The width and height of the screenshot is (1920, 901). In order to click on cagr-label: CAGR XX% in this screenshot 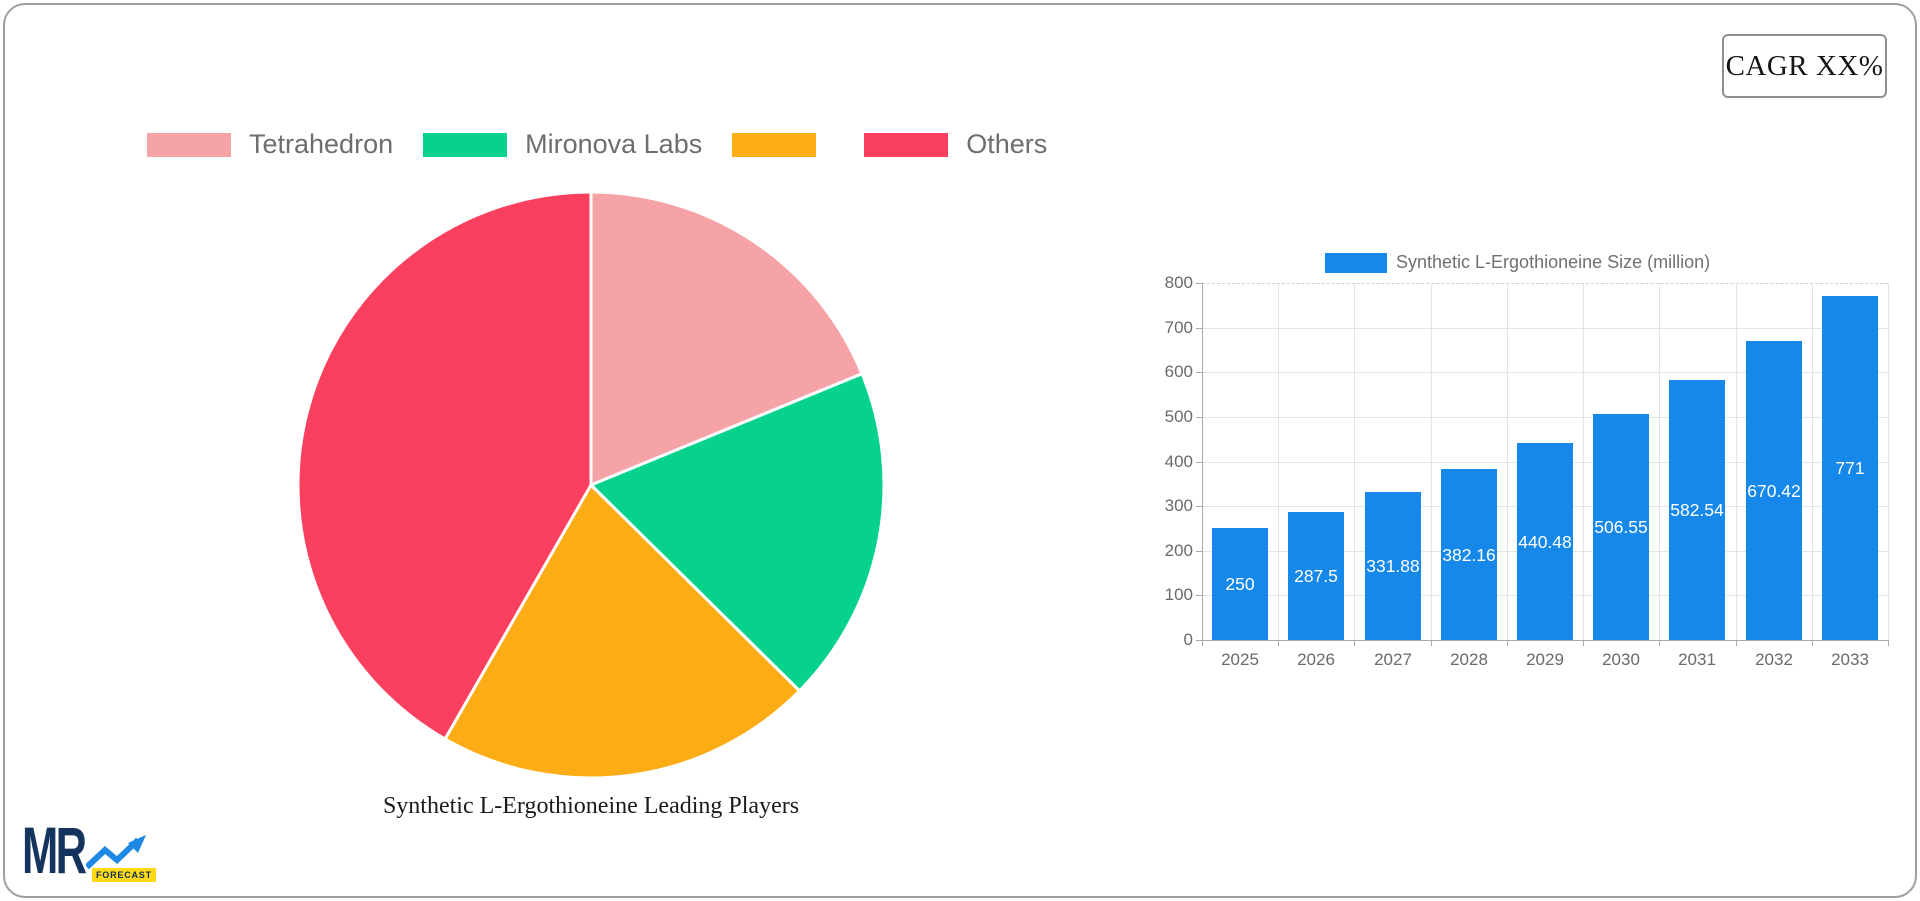, I will do `click(1804, 65)`.